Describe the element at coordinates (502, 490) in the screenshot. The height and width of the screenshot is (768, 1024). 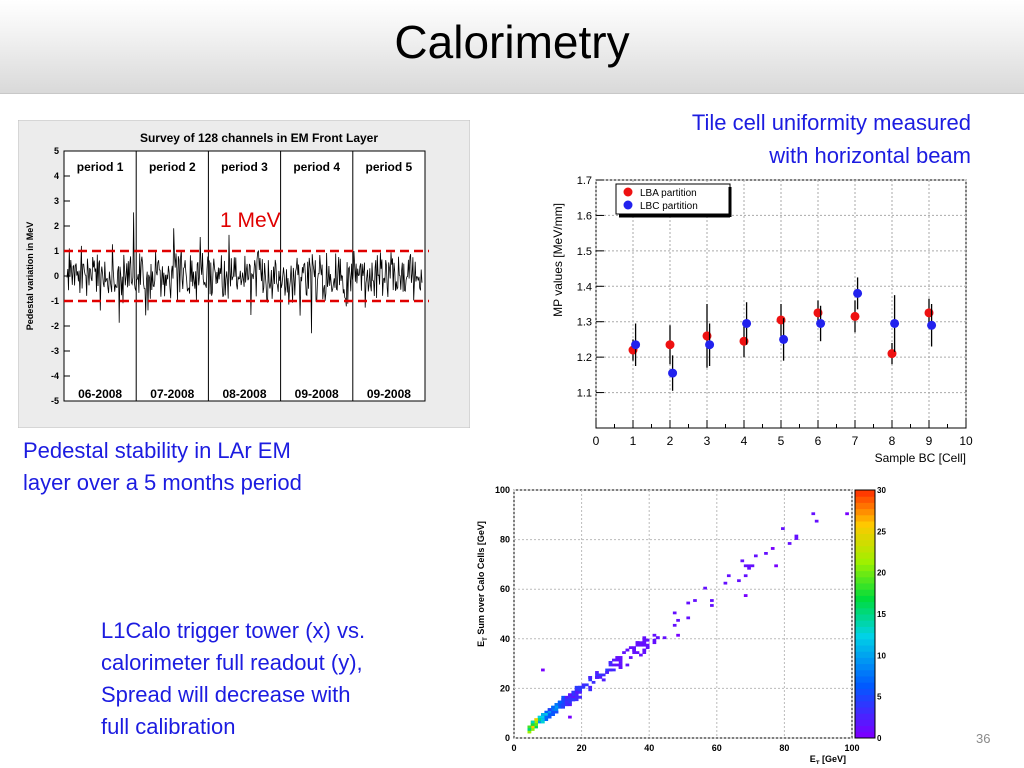
I see `y-tick-label: 100` at that location.